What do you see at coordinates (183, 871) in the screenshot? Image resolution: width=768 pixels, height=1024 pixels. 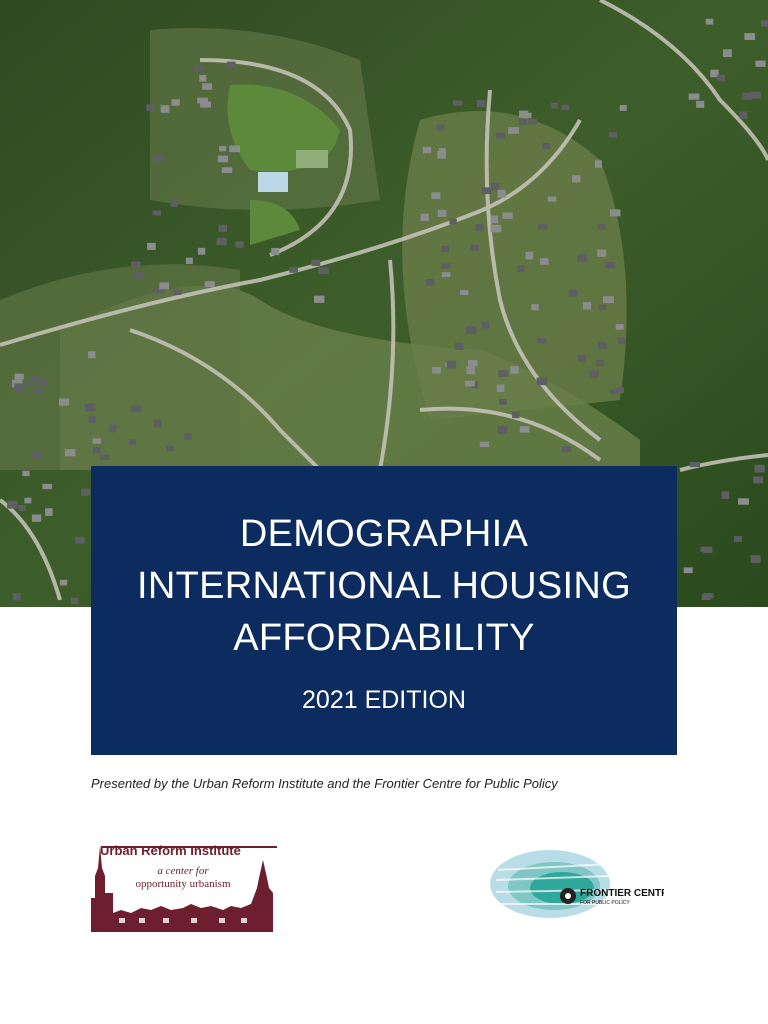 I see `logo-tagline: a center for` at bounding box center [183, 871].